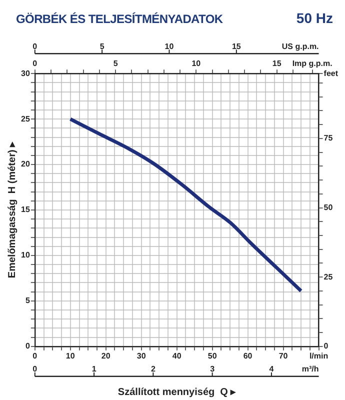 The height and width of the screenshot is (400, 345). I want to click on x-tick-label: 70, so click(283, 355).